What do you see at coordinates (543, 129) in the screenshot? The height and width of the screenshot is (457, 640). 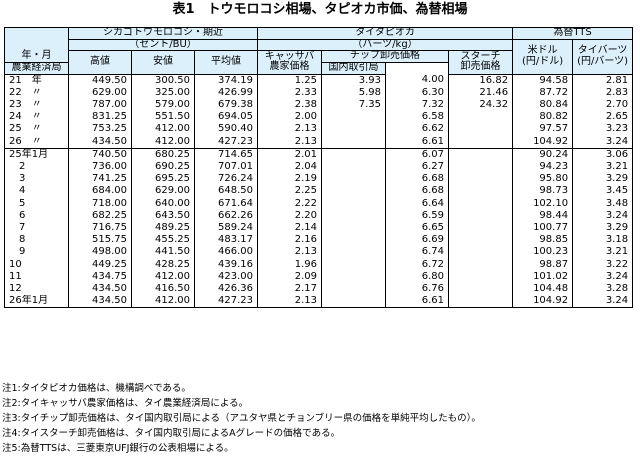 I see `cell-usd: 97.57` at bounding box center [543, 129].